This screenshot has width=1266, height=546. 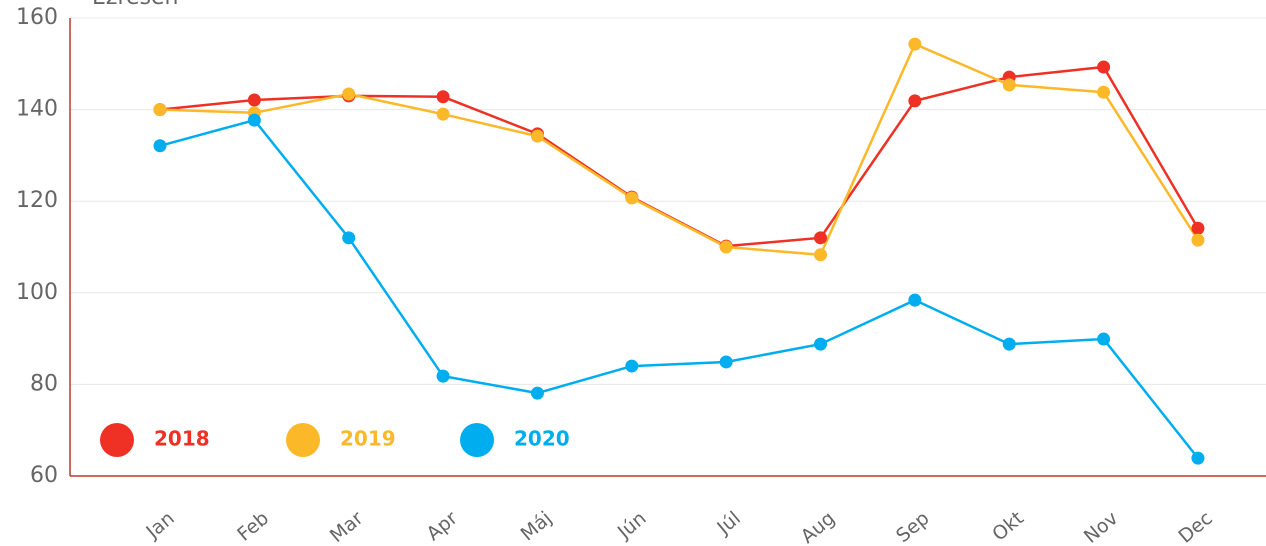 What do you see at coordinates (44, 475) in the screenshot?
I see `y-tick-label: 60` at bounding box center [44, 475].